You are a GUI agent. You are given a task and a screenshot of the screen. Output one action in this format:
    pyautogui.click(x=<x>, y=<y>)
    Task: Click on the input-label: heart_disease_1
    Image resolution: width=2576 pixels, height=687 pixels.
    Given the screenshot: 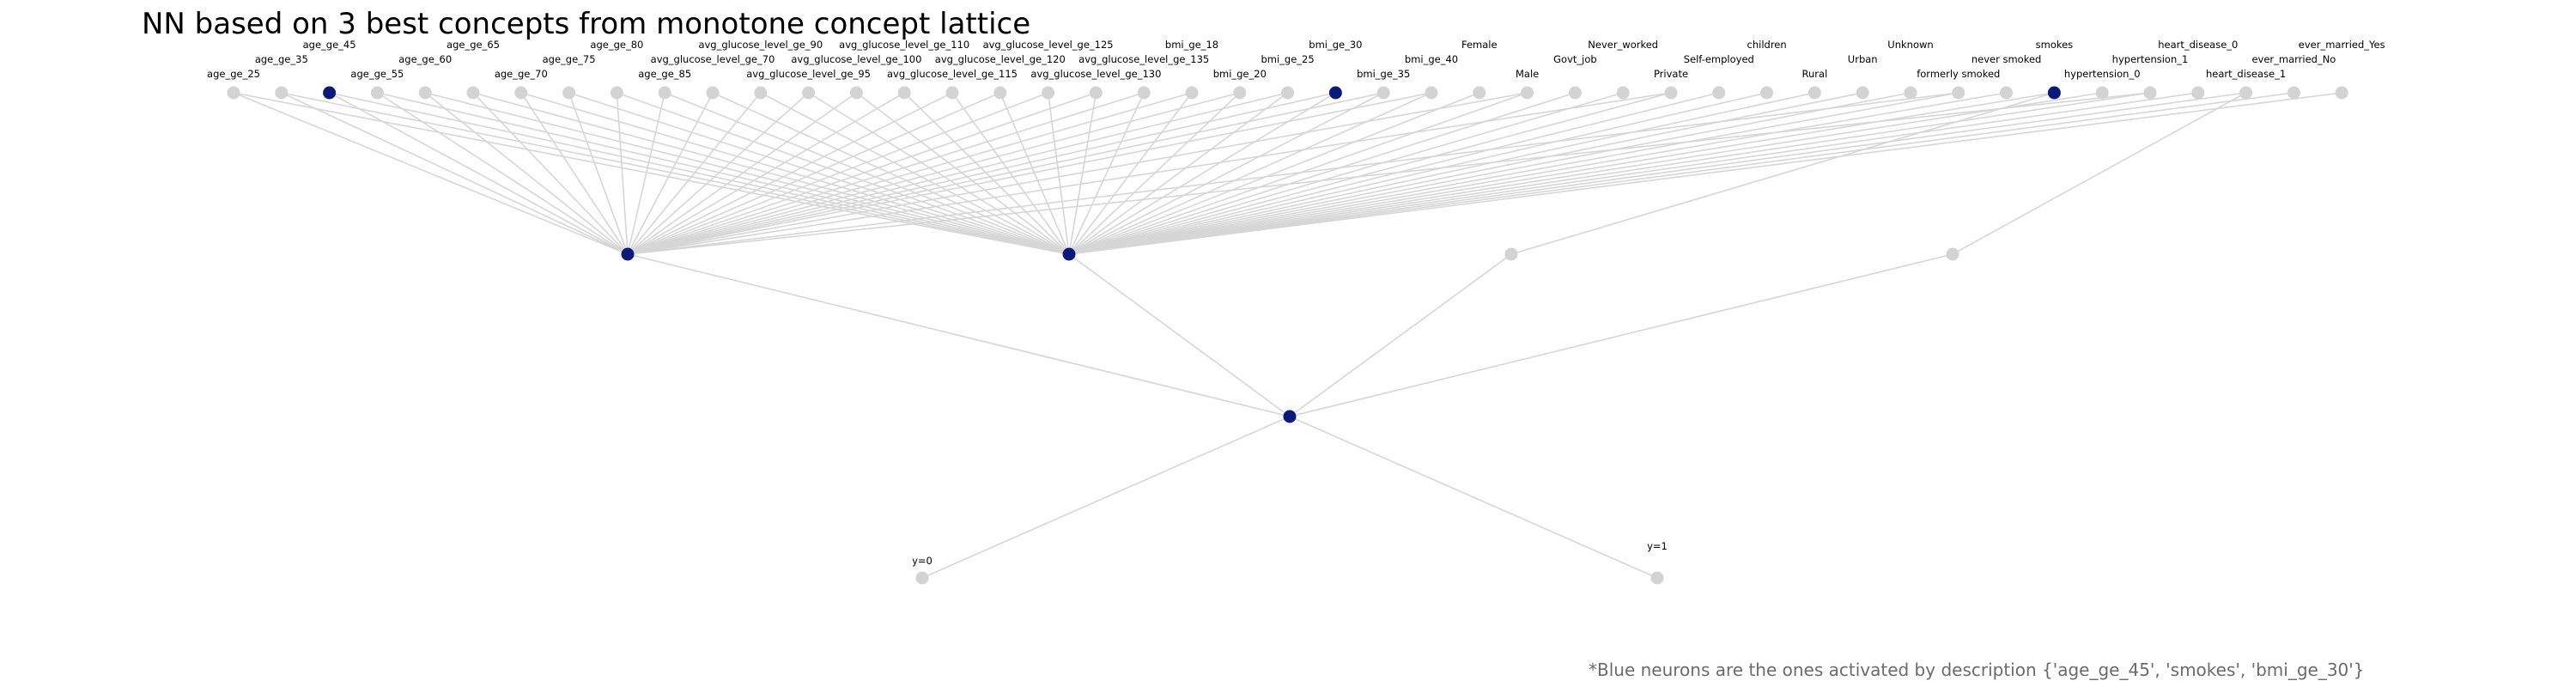 What is the action you would take?
    pyautogui.click(x=2246, y=74)
    